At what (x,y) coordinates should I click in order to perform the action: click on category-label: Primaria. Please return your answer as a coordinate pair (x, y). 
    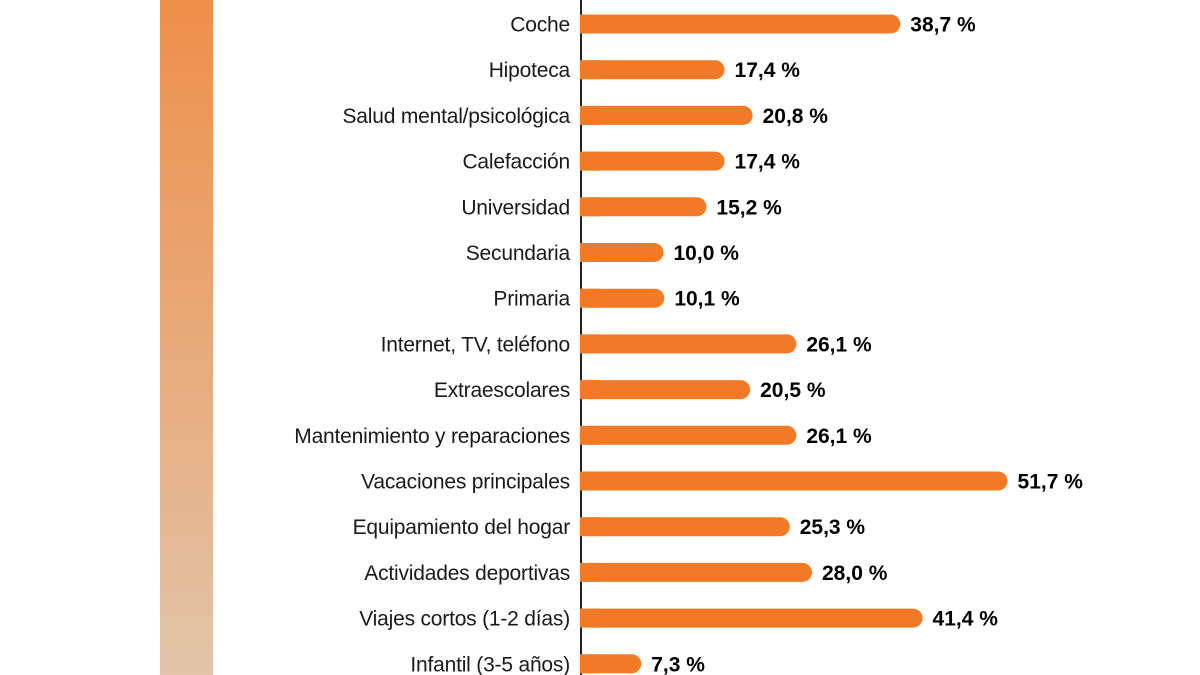
    Looking at the image, I should click on (531, 299).